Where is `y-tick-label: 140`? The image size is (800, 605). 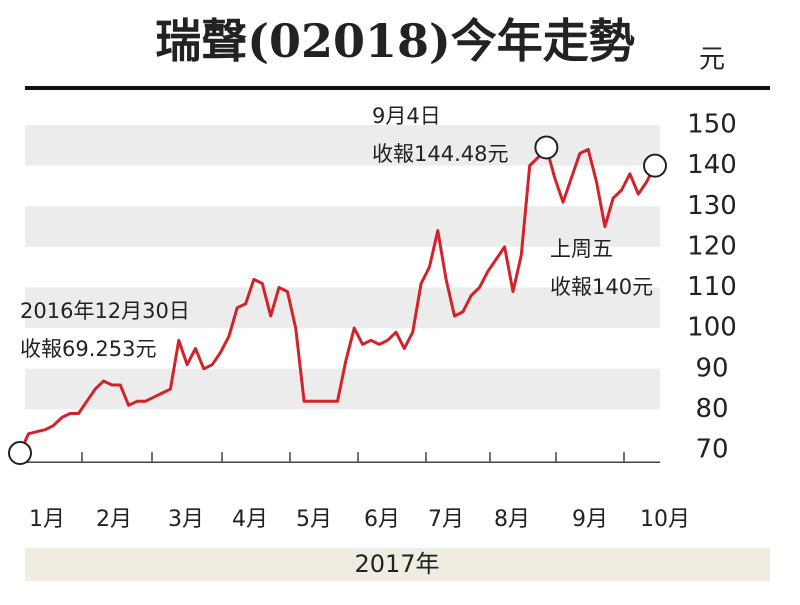
y-tick-label: 140 is located at coordinates (712, 165).